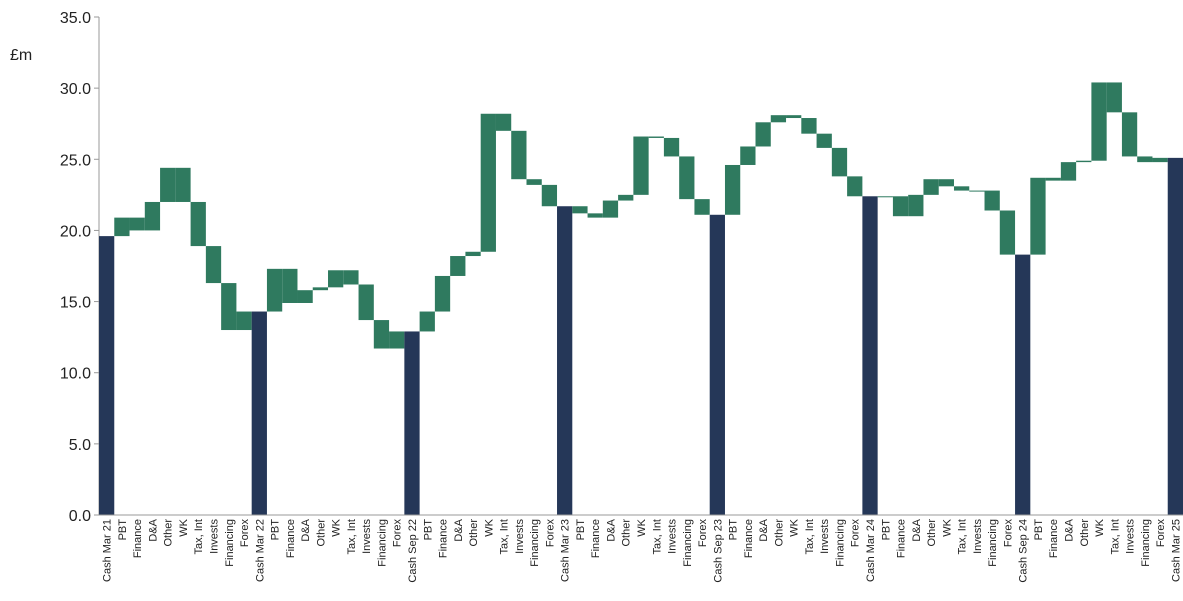 The height and width of the screenshot is (601, 1183). What do you see at coordinates (871, 550) in the screenshot?
I see `x-category-label: Cash Mar 24` at bounding box center [871, 550].